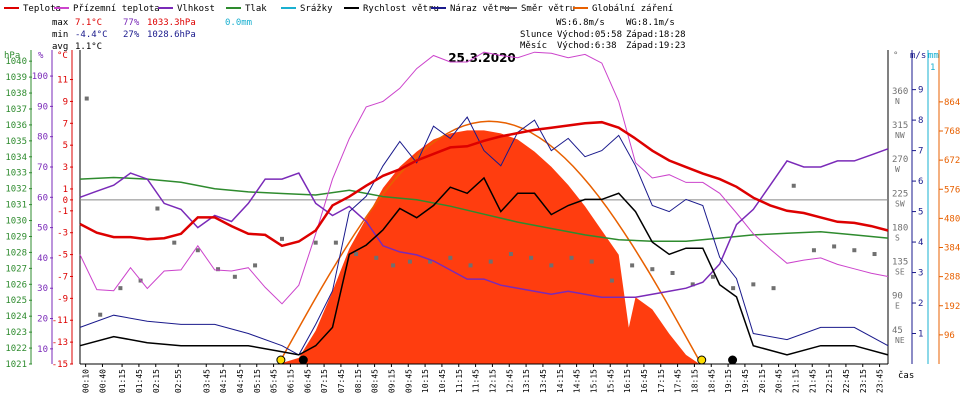 This screenshot has width=966, height=400. What do you see at coordinates (171, 35) in the screenshot?
I see `stat-min-press: 1028.6hPa` at bounding box center [171, 35].